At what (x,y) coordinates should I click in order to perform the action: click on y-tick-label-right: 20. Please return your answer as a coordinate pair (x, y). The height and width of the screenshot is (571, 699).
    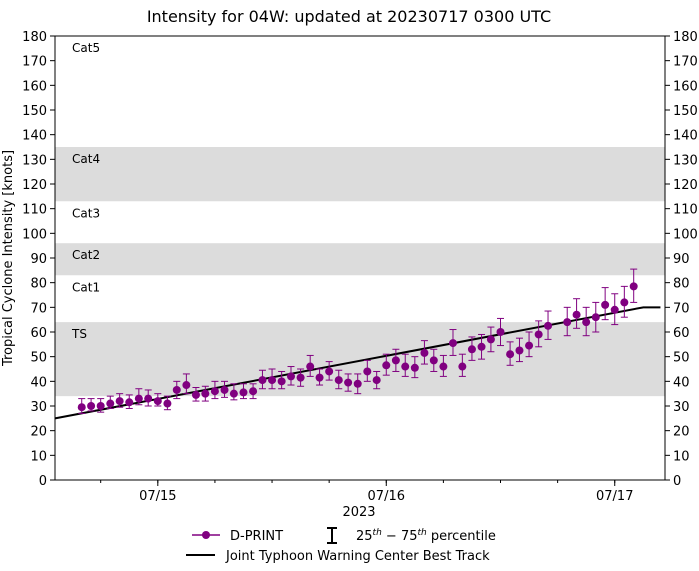
    Looking at the image, I should click on (681, 432).